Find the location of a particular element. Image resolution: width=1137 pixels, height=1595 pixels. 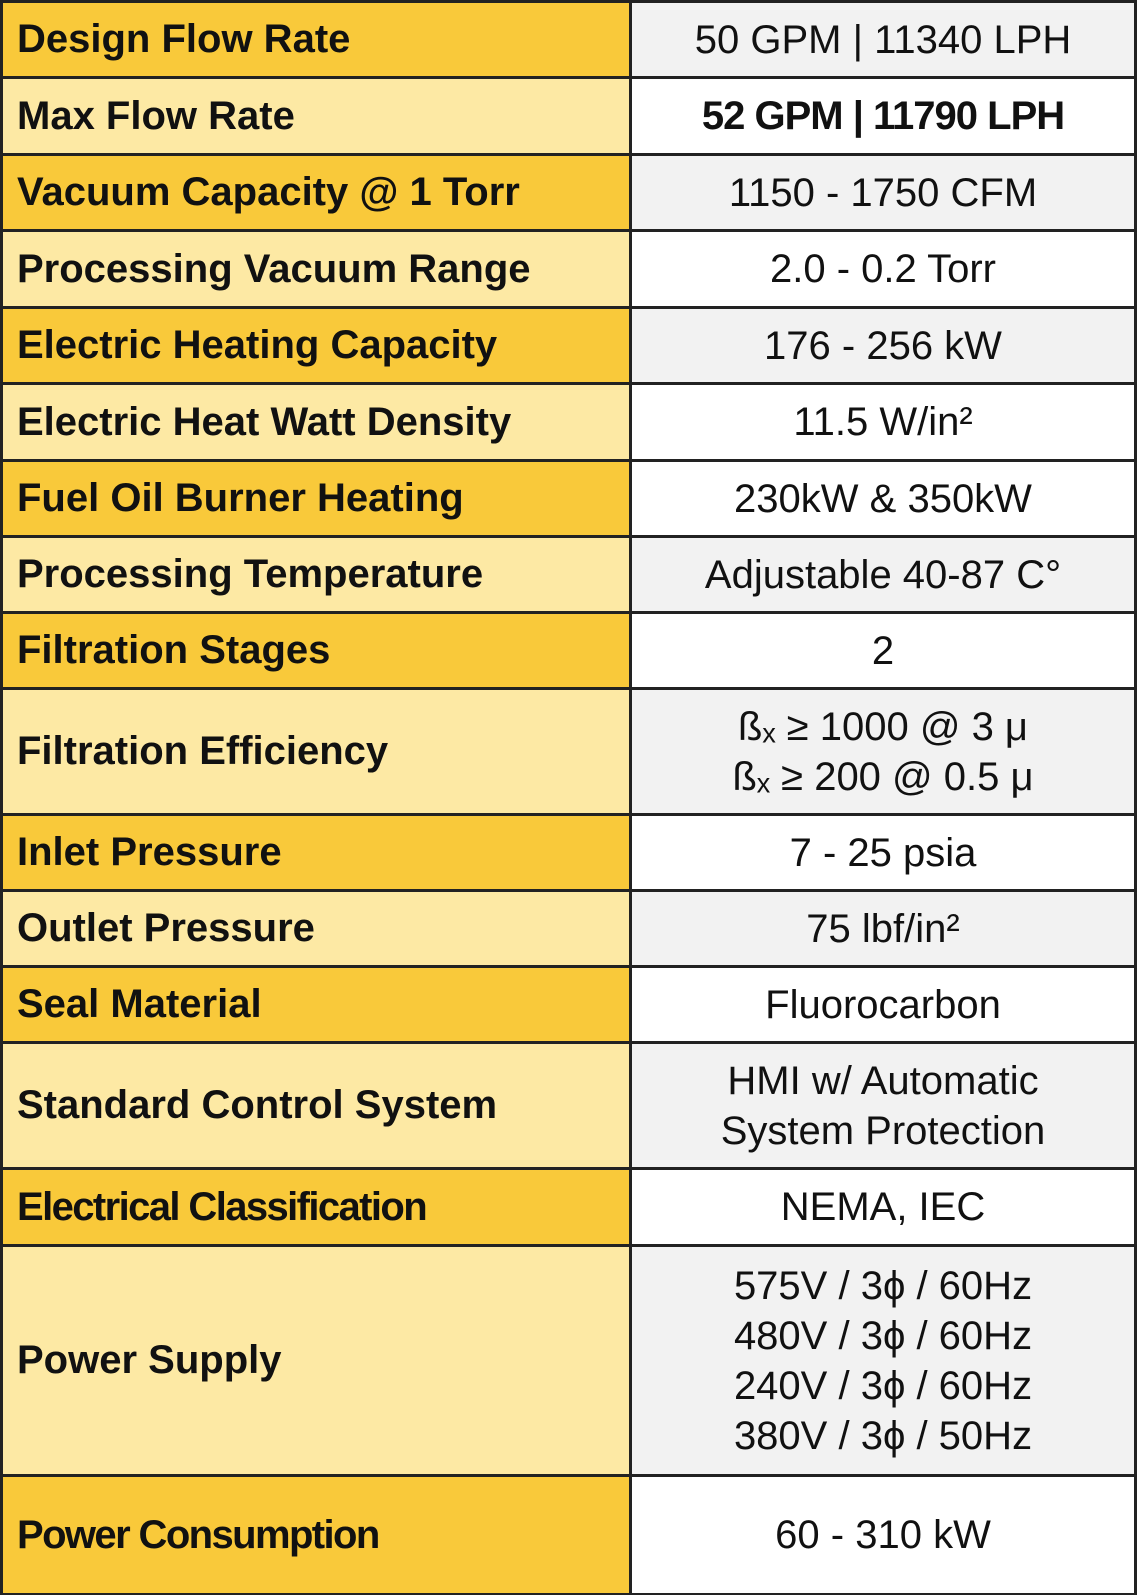

spec-row: Outlet Pressure 75 lbf/in² is located at coordinates (568, 928).